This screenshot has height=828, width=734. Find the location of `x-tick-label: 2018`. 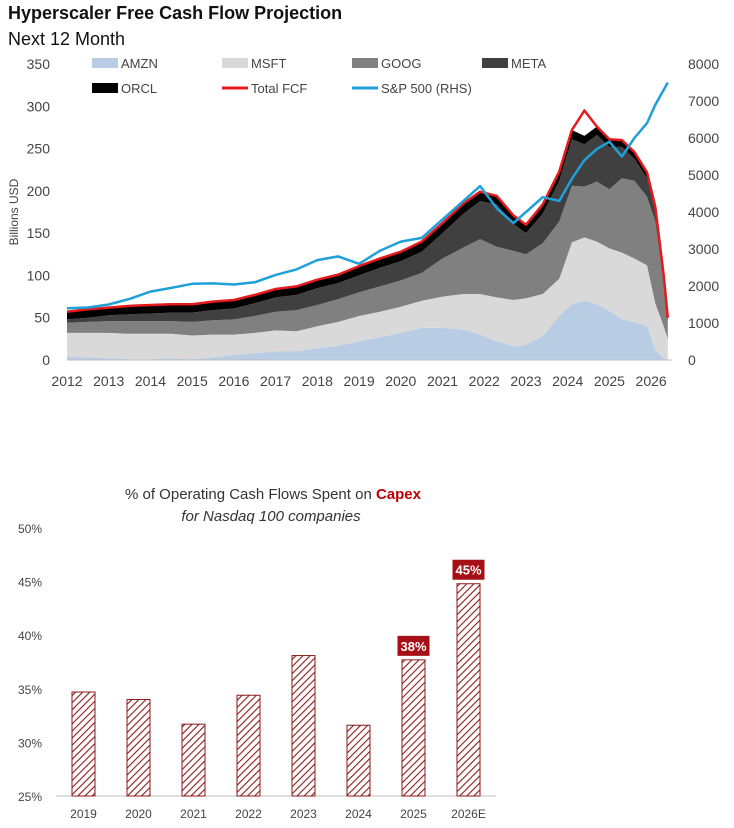

x-tick-label: 2018 is located at coordinates (317, 381).